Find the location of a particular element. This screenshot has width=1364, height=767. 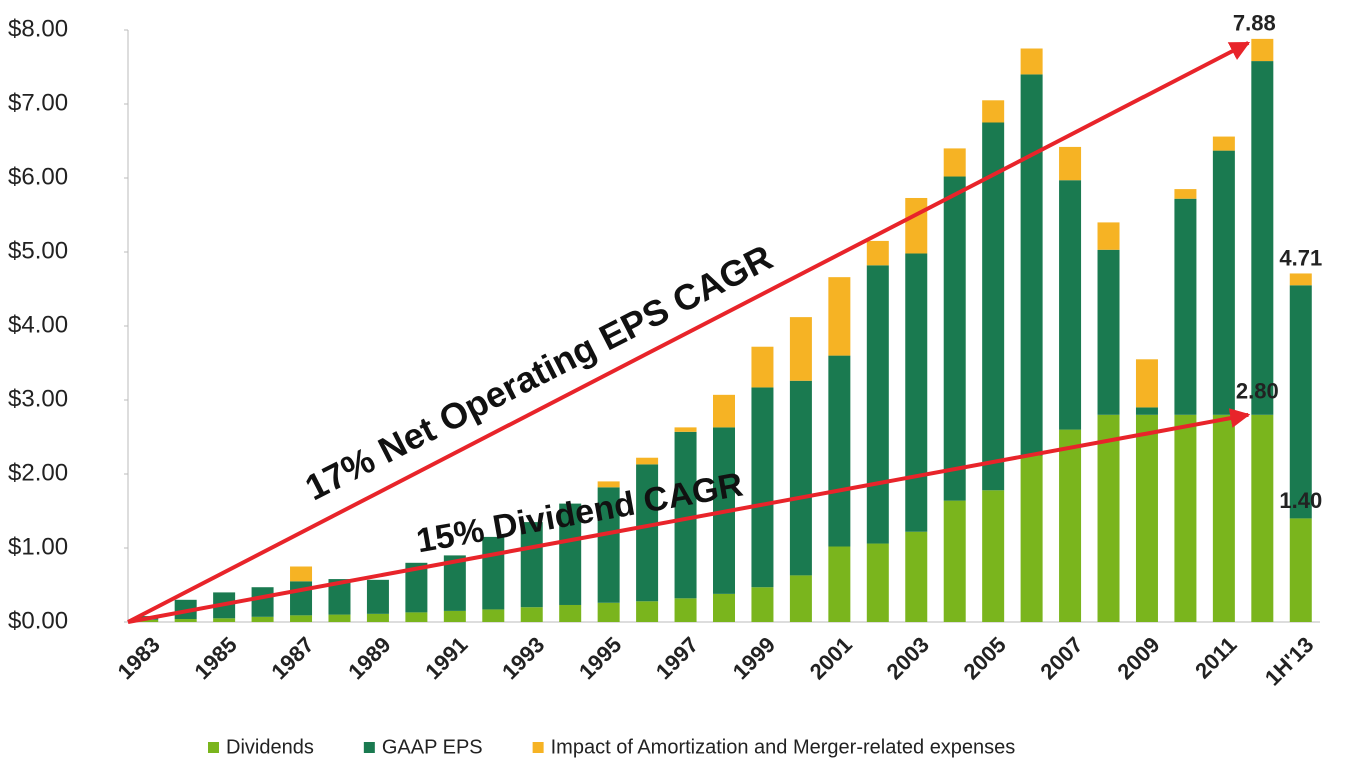

x-tick-label: 1987 is located at coordinates (292, 658).